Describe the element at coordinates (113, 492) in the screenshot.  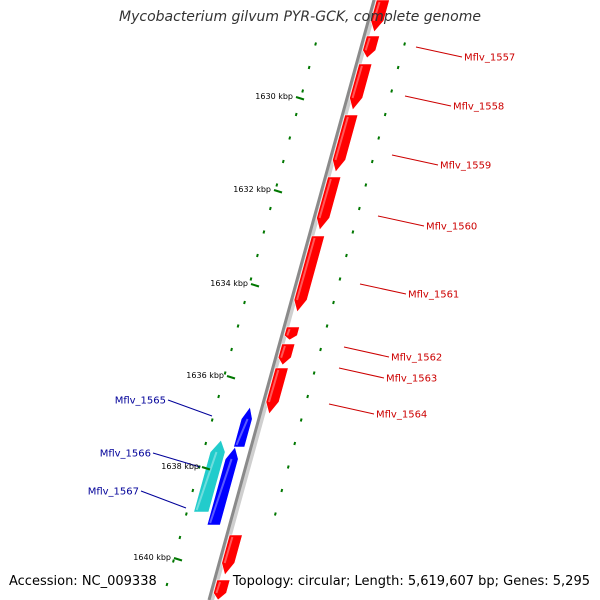
I see `gene-label-mflv_1567: Mflv_1567` at that location.